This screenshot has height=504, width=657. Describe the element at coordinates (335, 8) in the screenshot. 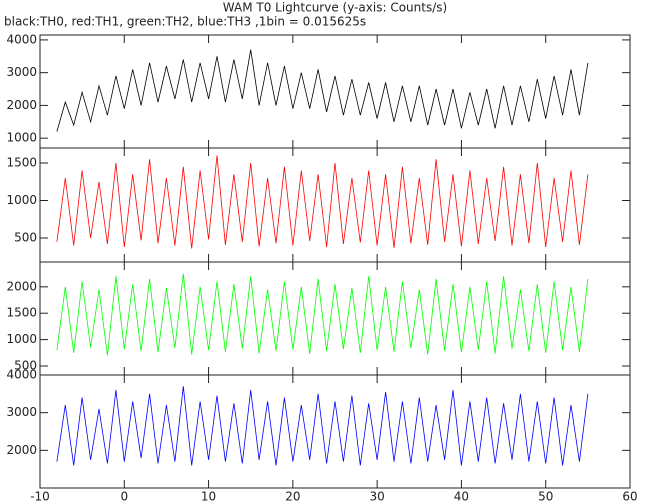

I see `chart-title: WAM T0 Lightcurve (y-axis: Counts/s)` at that location.